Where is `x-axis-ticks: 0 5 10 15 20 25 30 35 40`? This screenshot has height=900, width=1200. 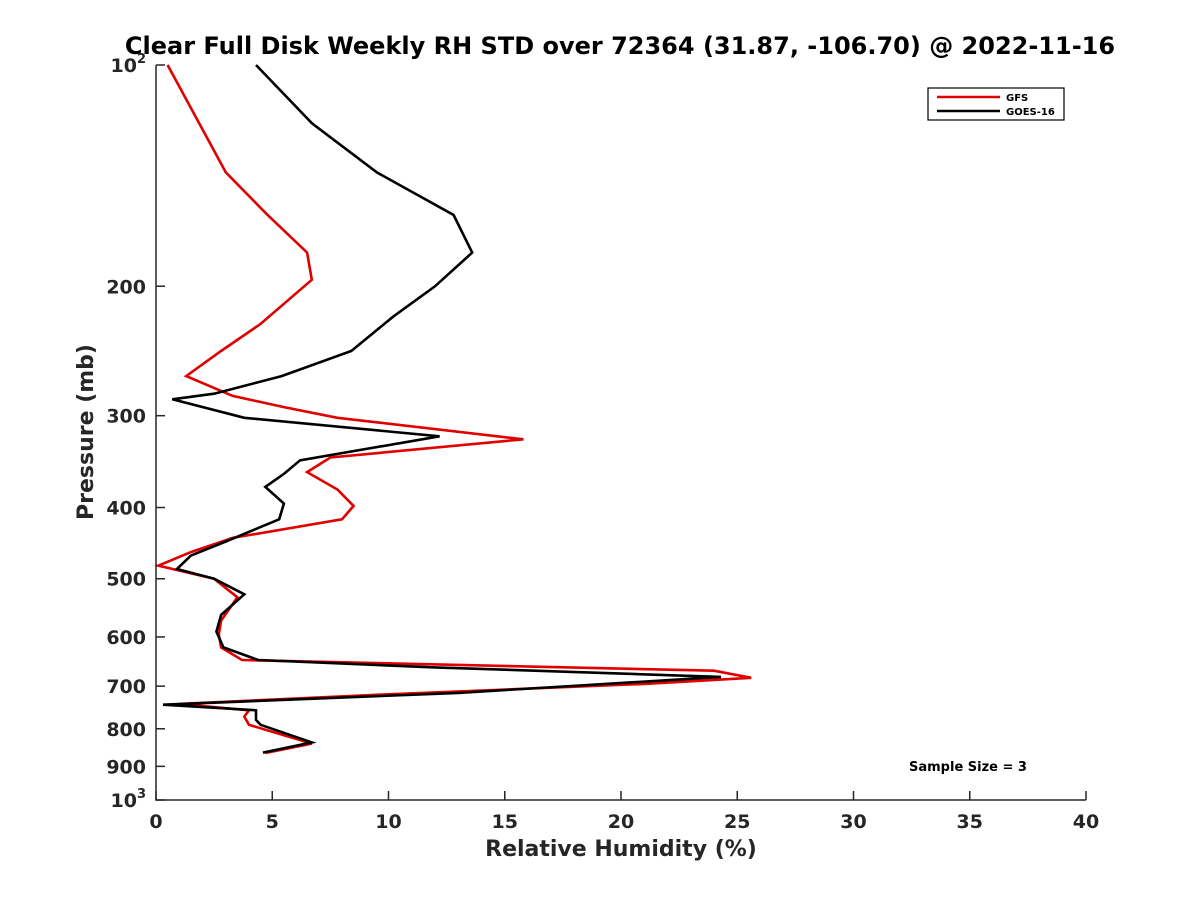
x-axis-ticks: 0 5 10 15 20 25 30 35 40 is located at coordinates (624, 812).